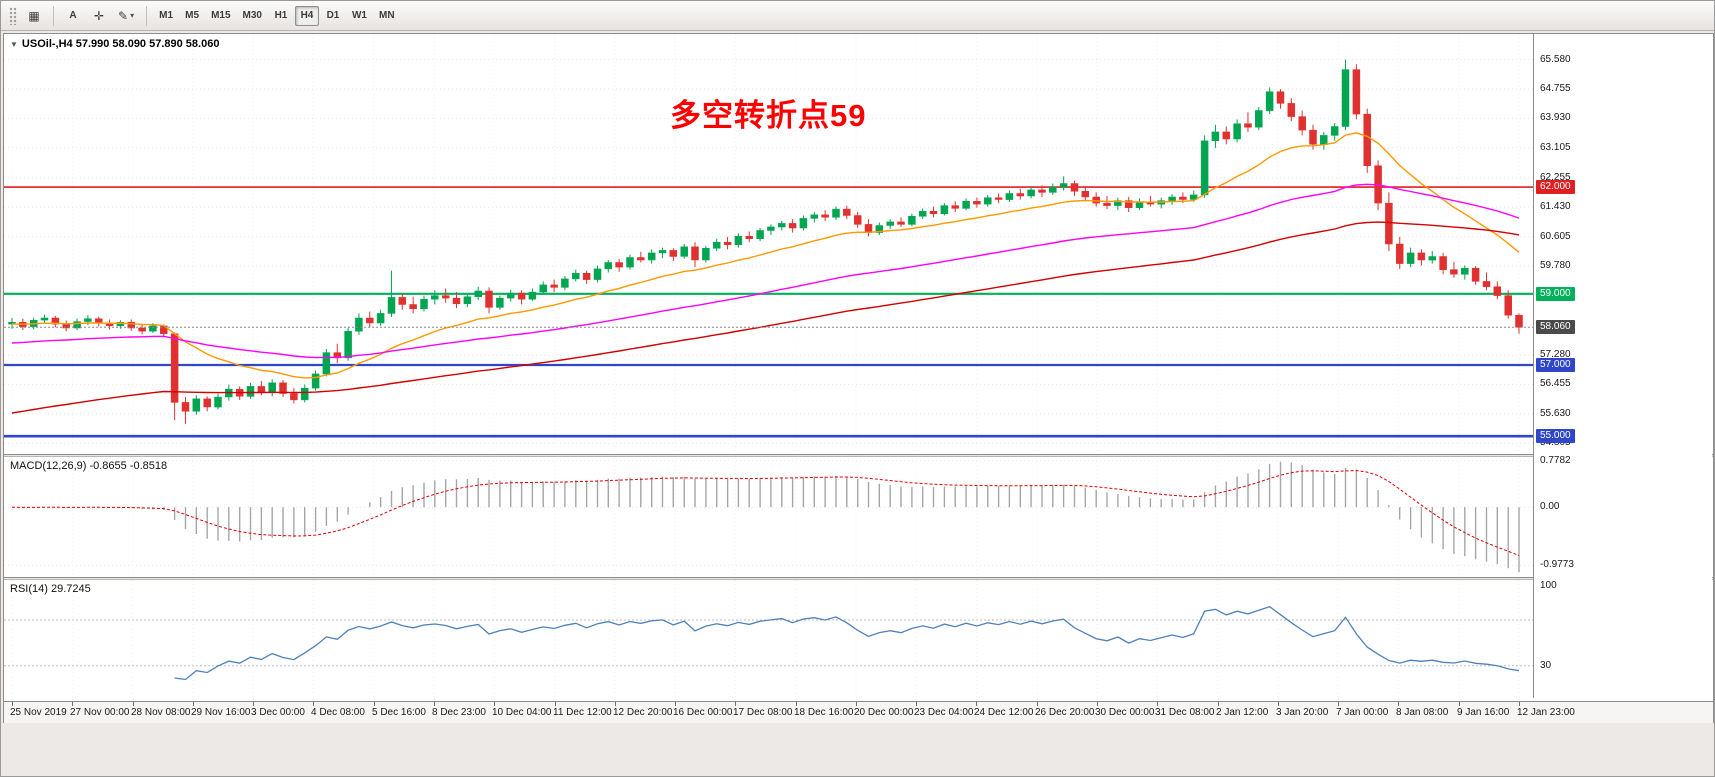  Describe the element at coordinates (1125, 712) in the screenshot. I see `time-axis-label: 30 Dec 00:00` at that location.